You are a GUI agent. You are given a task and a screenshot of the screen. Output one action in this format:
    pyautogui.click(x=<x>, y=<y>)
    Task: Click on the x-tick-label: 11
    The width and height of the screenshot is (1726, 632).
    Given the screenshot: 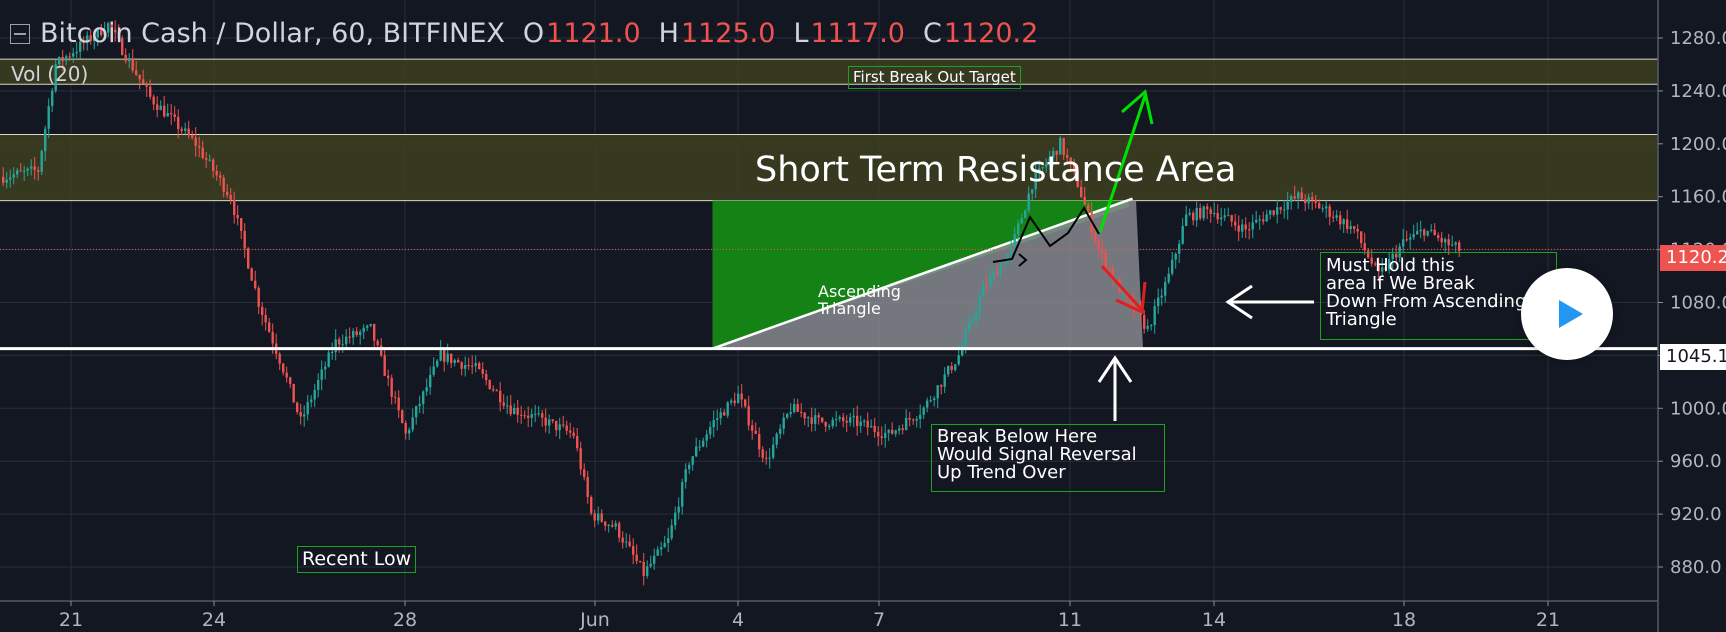 What is the action you would take?
    pyautogui.click(x=1070, y=620)
    